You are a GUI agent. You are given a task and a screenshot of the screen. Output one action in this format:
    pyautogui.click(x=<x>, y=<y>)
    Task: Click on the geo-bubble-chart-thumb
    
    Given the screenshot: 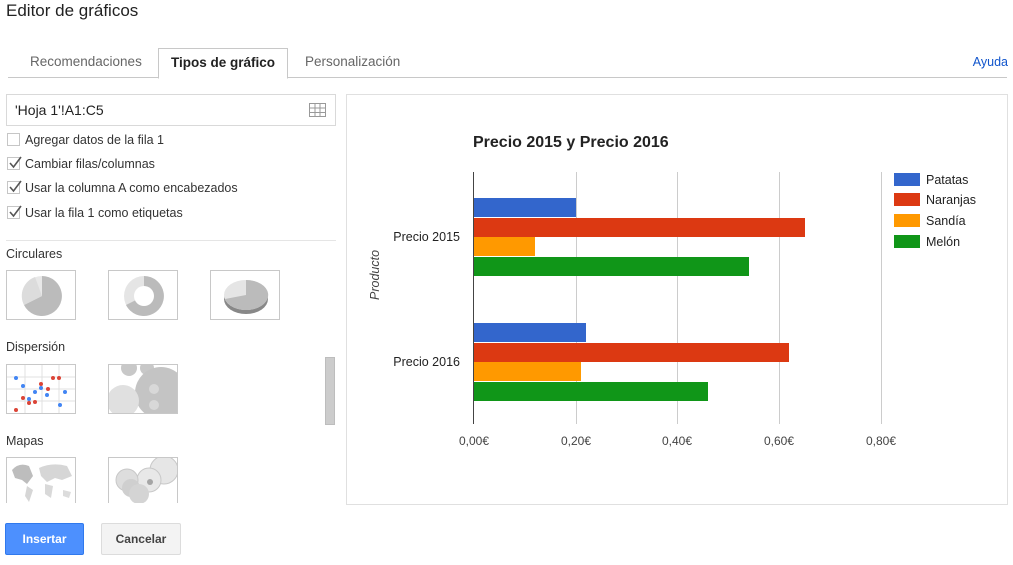 What is the action you would take?
    pyautogui.click(x=143, y=480)
    